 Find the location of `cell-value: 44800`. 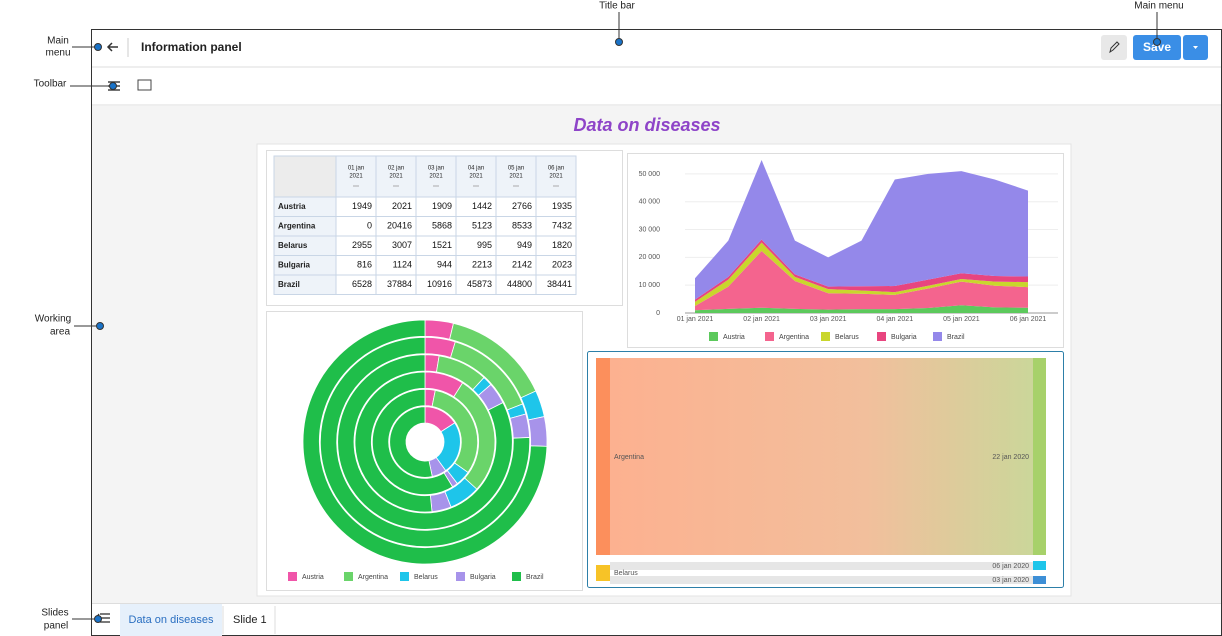

cell-value: 44800 is located at coordinates (519, 284).